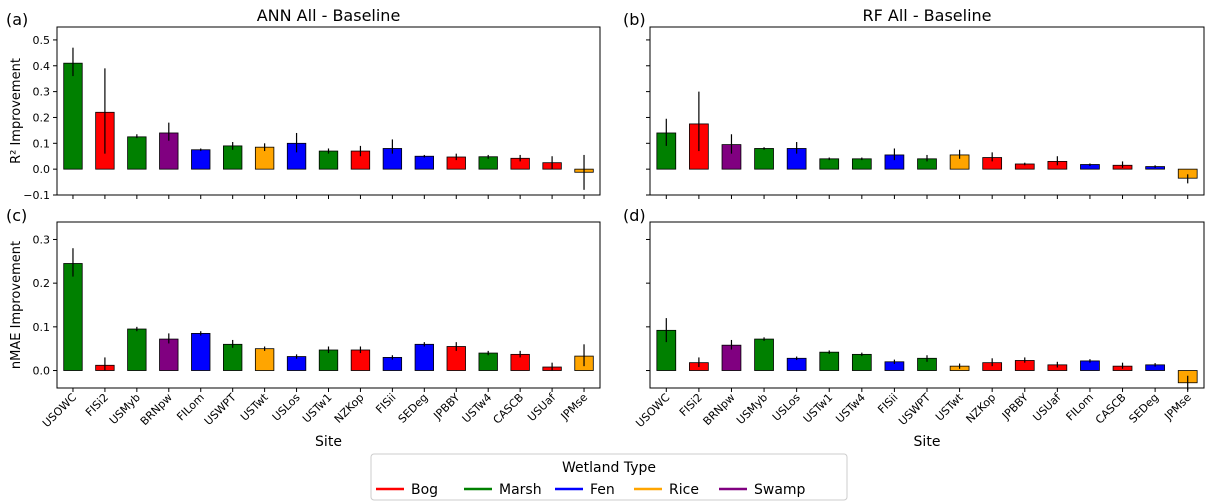 This screenshot has width=1209, height=502. What do you see at coordinates (42, 40) in the screenshot?
I see `y-tick-label: 0.5` at bounding box center [42, 40].